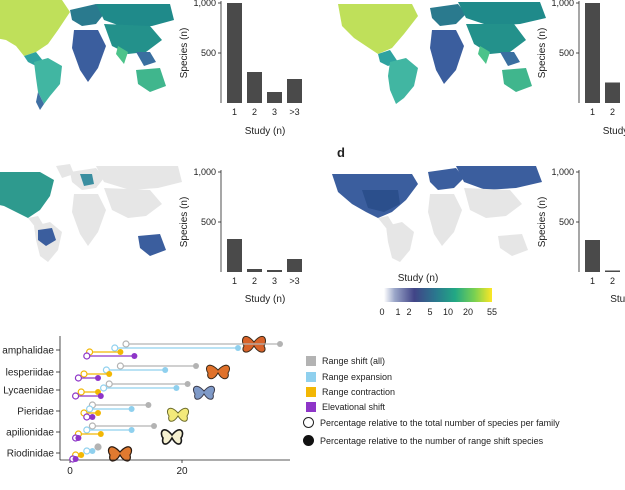  What do you see at coordinates (35, 412) in the screenshot?
I see `family-label: Pieridae` at bounding box center [35, 412].